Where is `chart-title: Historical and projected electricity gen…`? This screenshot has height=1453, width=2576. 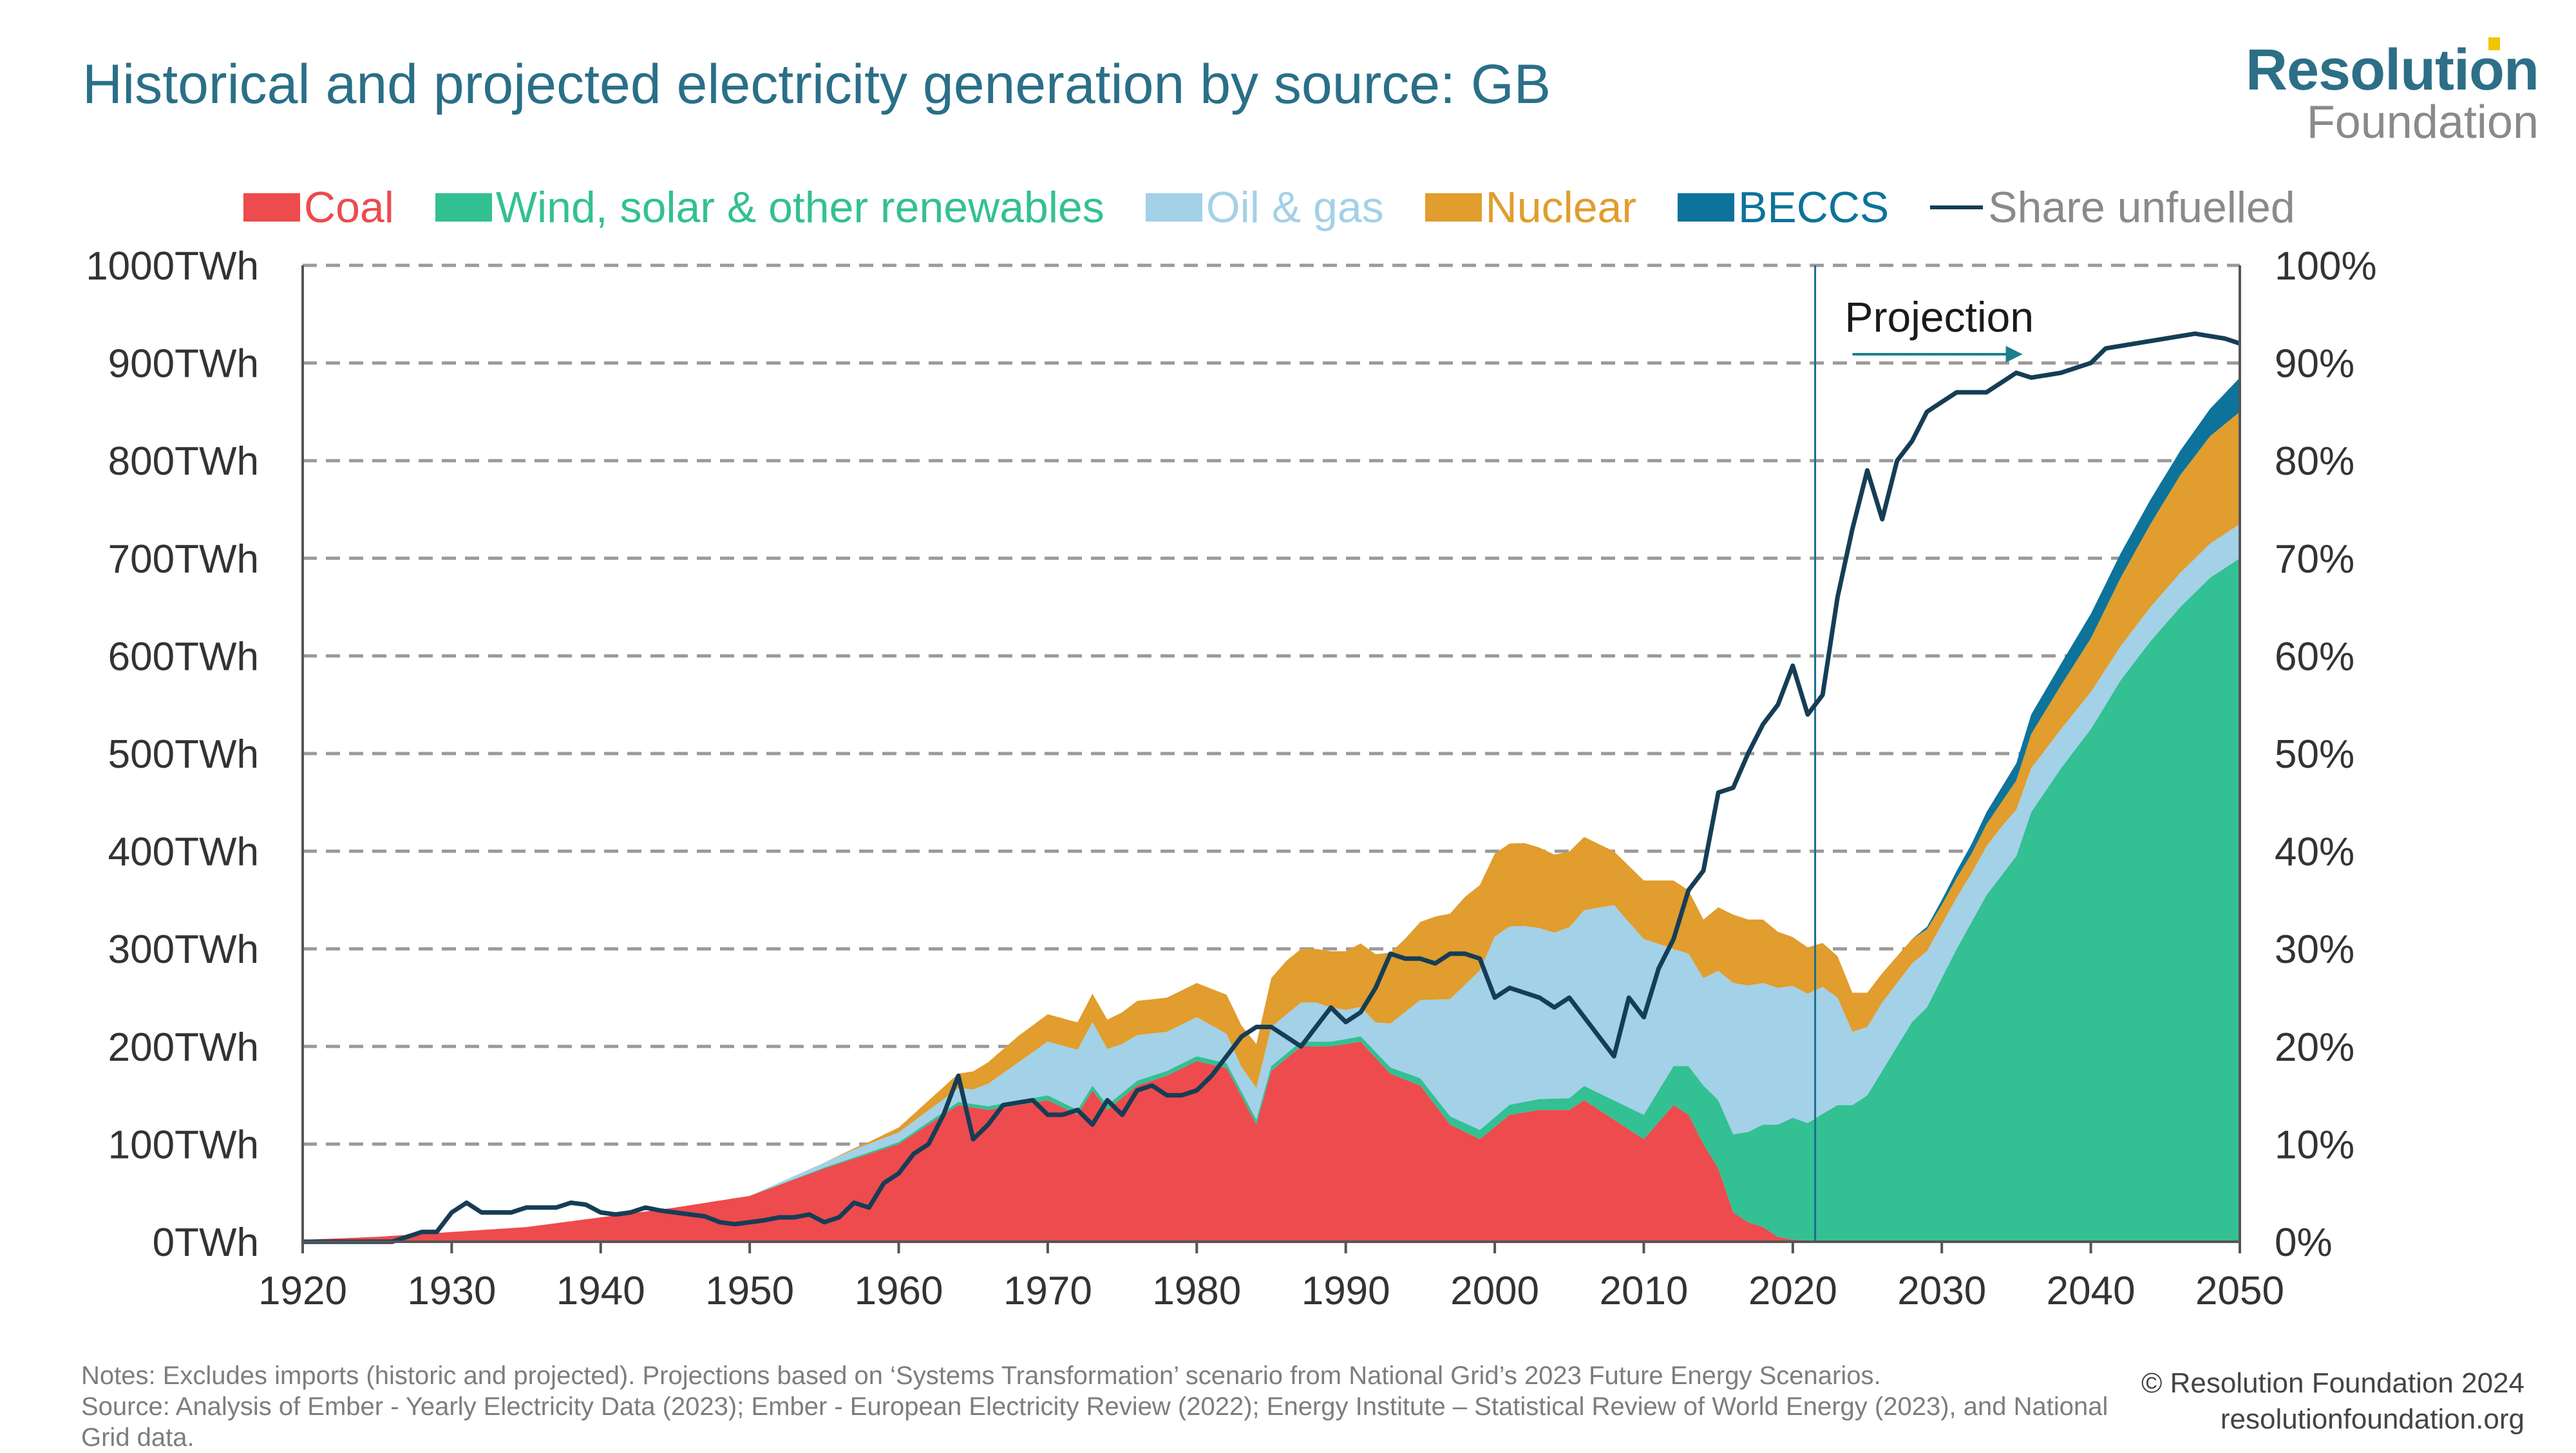
chart-title: Historical and projected electricity gen… is located at coordinates (816, 84).